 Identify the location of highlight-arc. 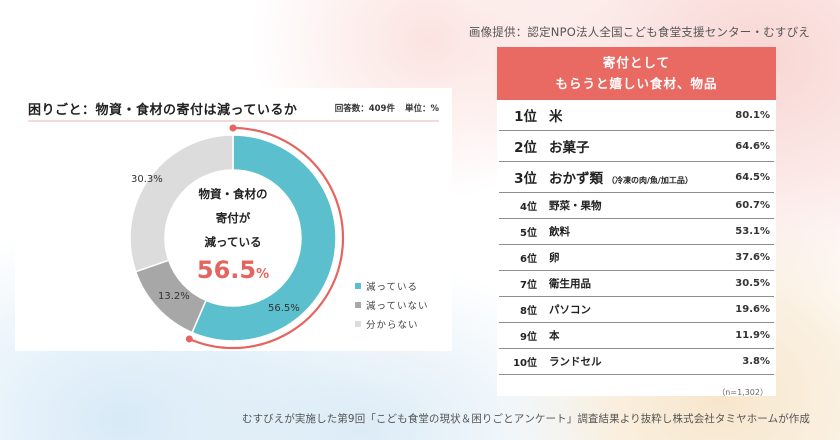
(265, 237).